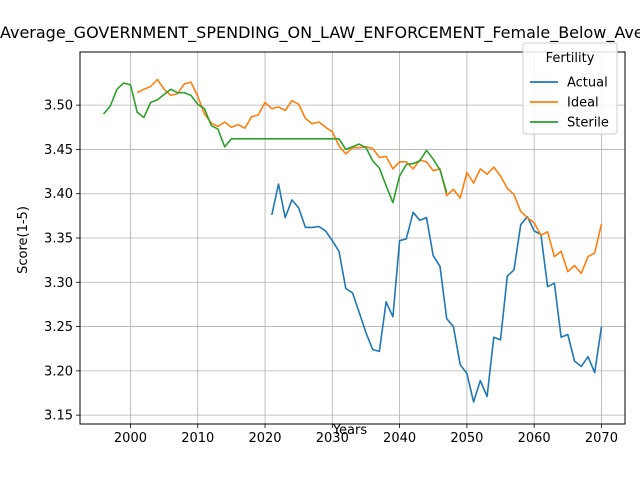 This screenshot has width=640, height=480. I want to click on x-tick-label: 2020, so click(264, 438).